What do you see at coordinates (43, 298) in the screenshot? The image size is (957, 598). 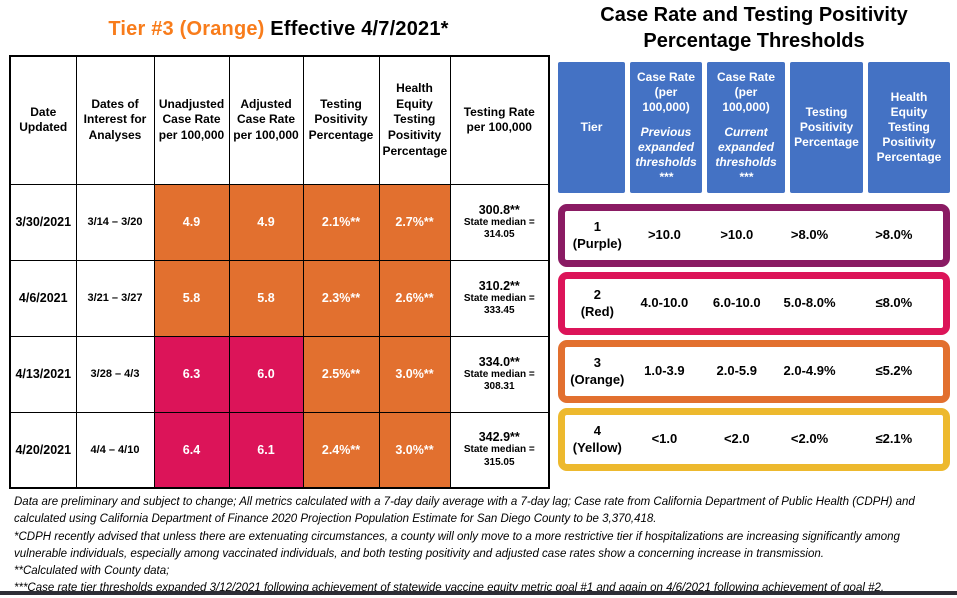 I see `date-updated-cell: 4/6/2021` at bounding box center [43, 298].